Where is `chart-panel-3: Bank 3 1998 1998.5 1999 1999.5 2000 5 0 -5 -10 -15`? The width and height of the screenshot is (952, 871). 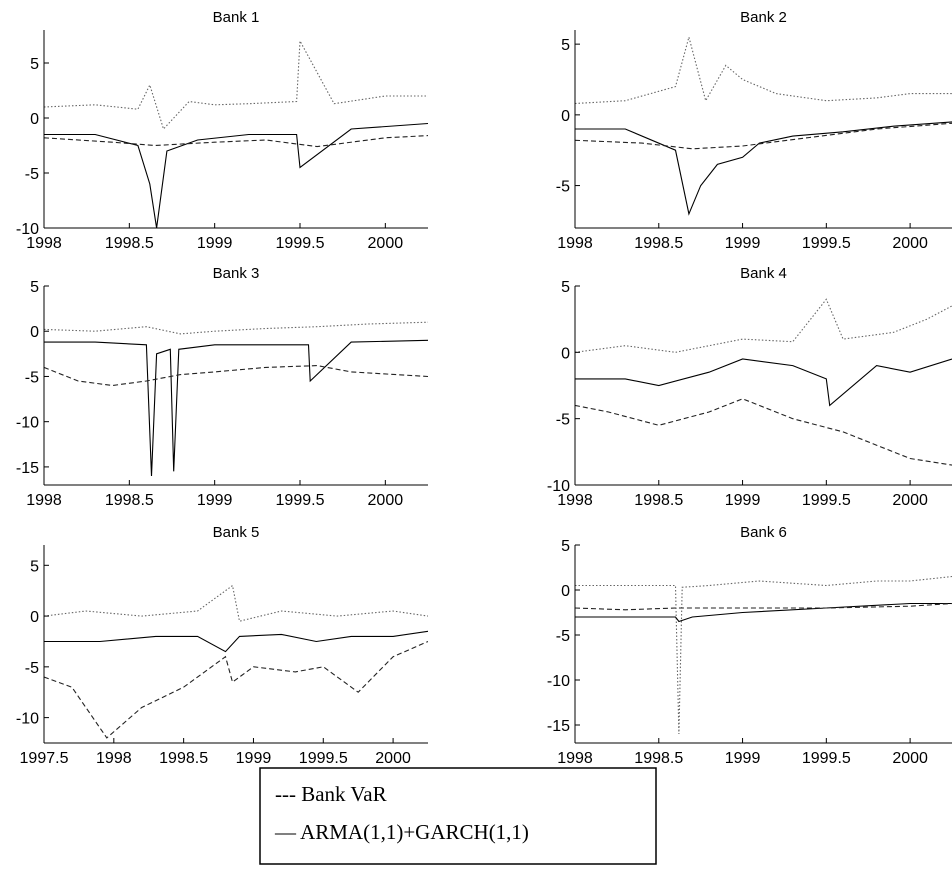 chart-panel-3: Bank 3 1998 1998.5 1999 1999.5 2000 5 0 -5 -10 -15 is located at coordinates (222, 387).